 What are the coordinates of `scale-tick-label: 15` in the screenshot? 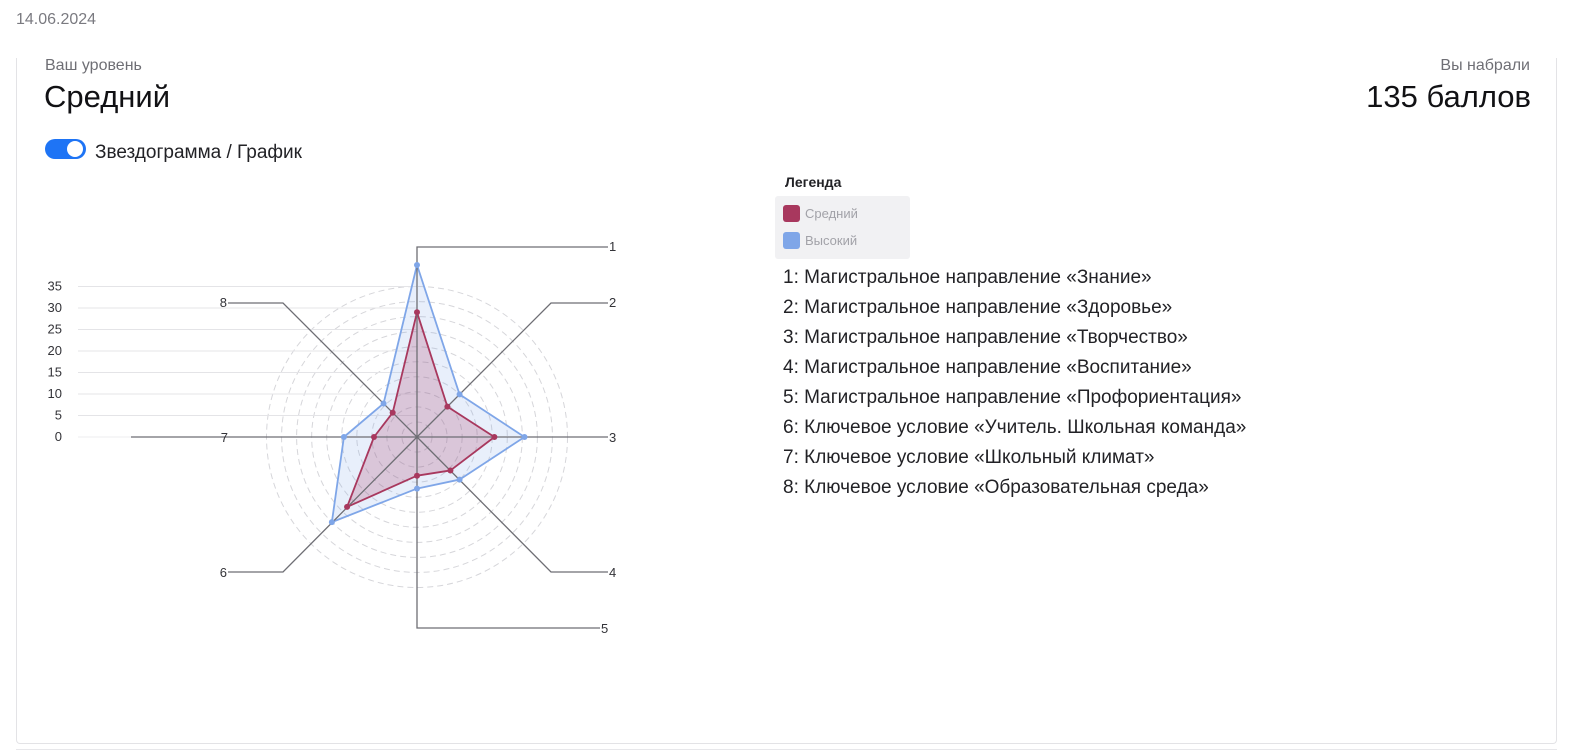 It's located at (55, 372).